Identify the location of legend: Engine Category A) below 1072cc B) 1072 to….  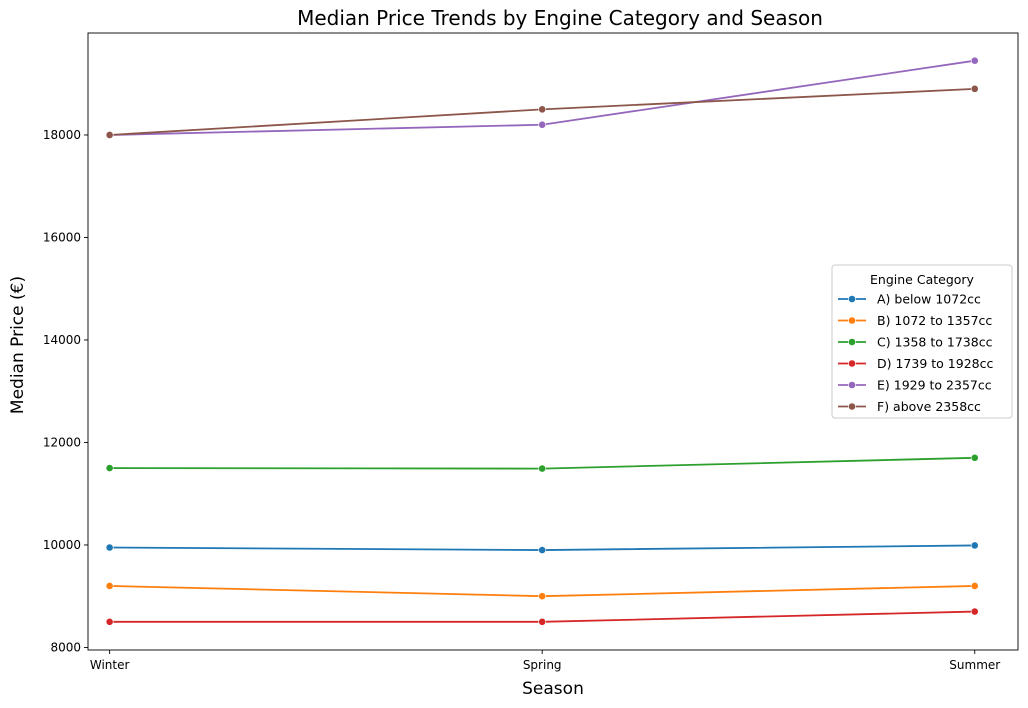
(922, 341).